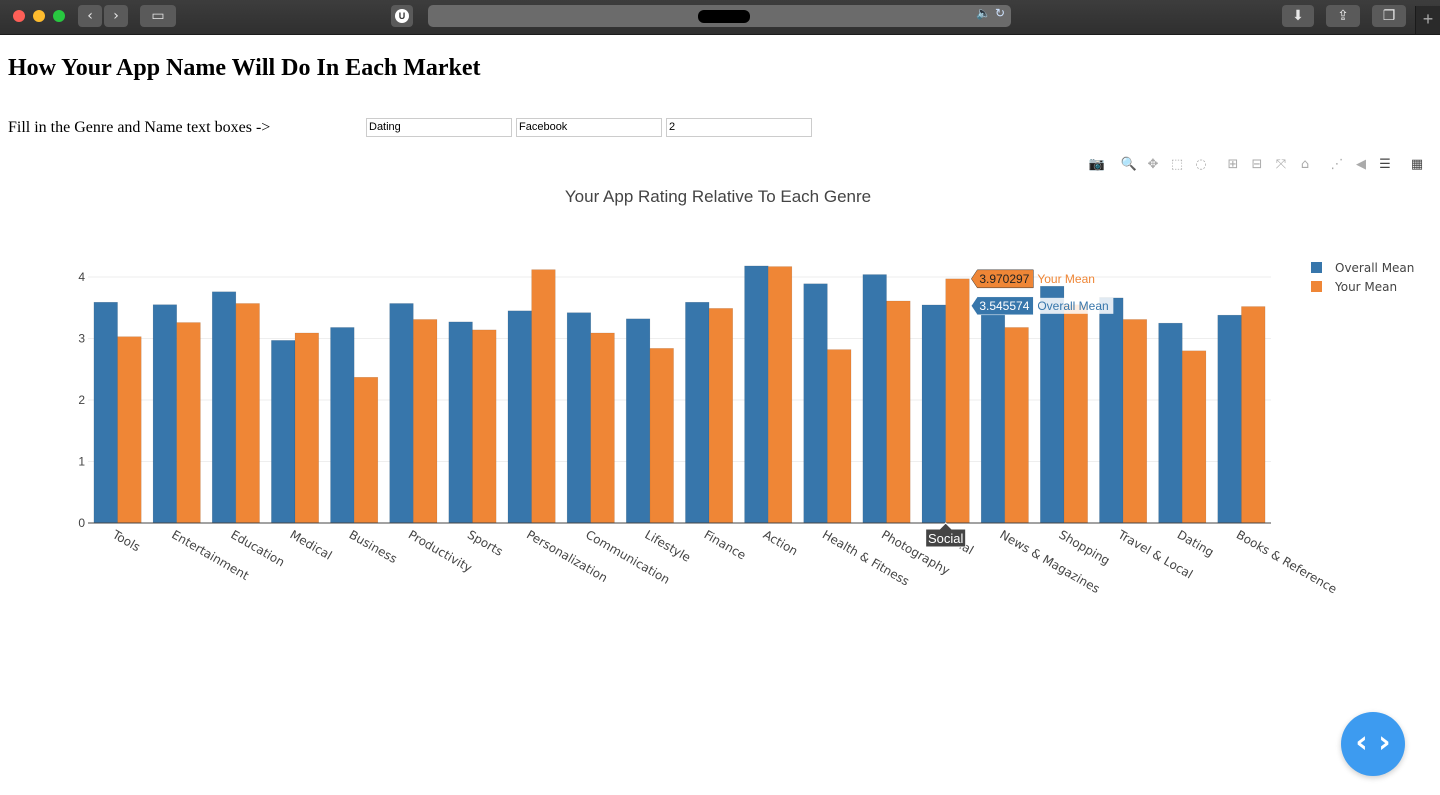 The width and height of the screenshot is (1440, 795). Describe the element at coordinates (1177, 164) in the screenshot. I see `box-select-icon: ⬚` at that location.